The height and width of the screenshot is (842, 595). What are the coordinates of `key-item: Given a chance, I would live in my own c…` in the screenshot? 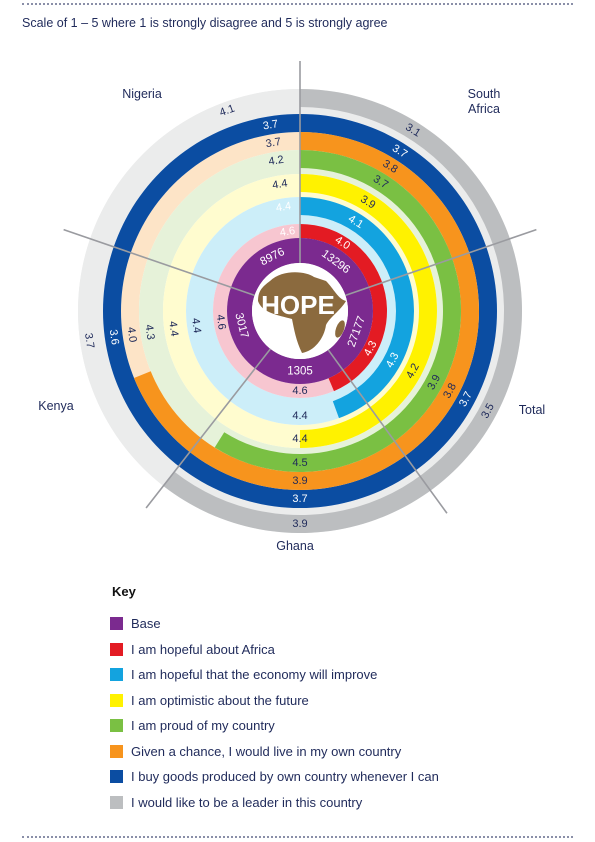 It's located at (274, 752).